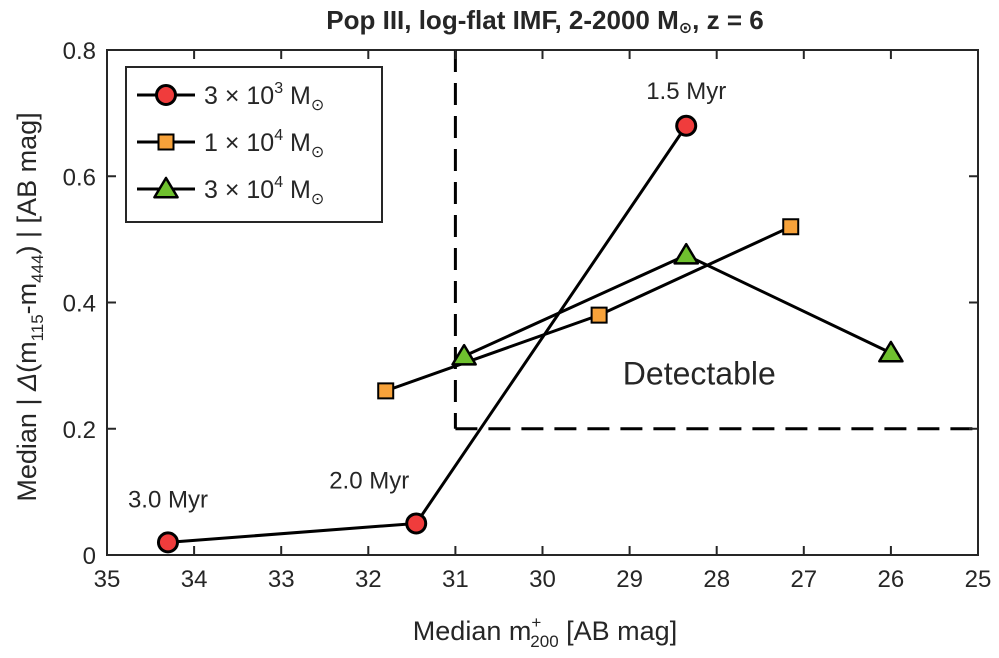  I want to click on y-tick-label: 0.6, so click(79, 177).